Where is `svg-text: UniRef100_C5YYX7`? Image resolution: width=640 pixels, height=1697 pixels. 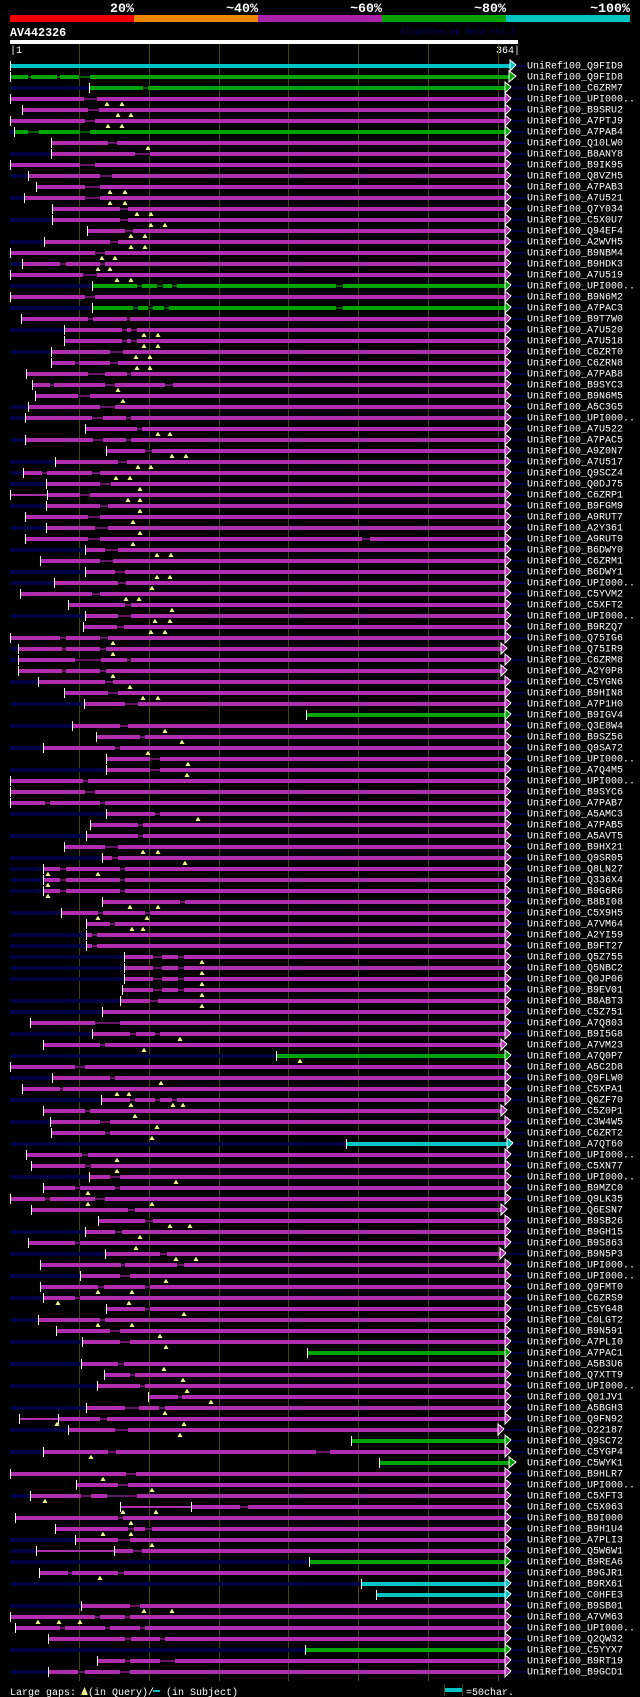 svg-text: UniRef100_C5YYX7 is located at coordinates (575, 1651).